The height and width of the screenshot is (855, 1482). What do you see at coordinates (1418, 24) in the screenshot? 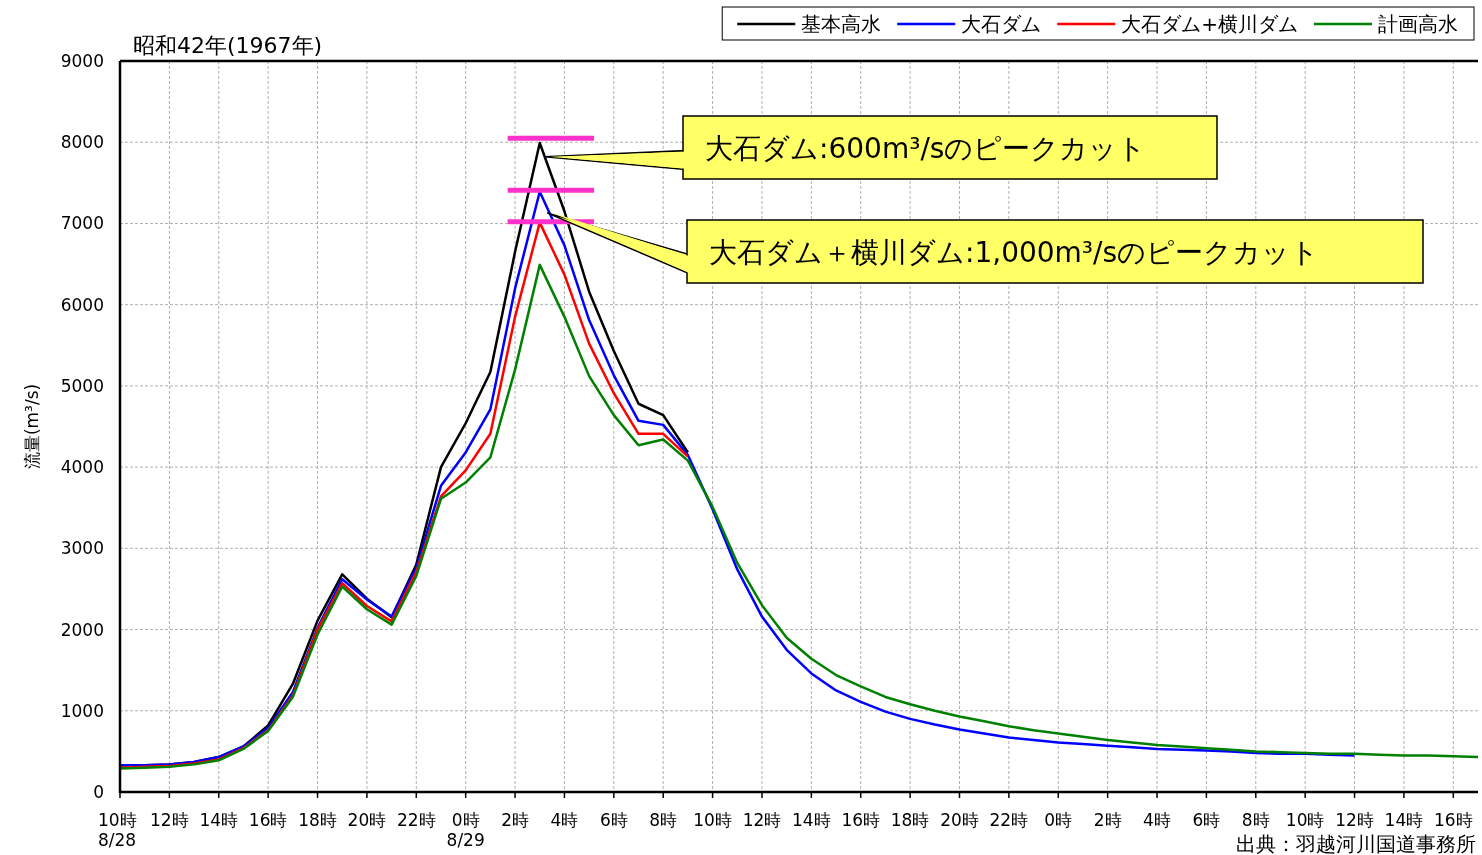
I see `legend-label: 計画高水` at bounding box center [1418, 24].